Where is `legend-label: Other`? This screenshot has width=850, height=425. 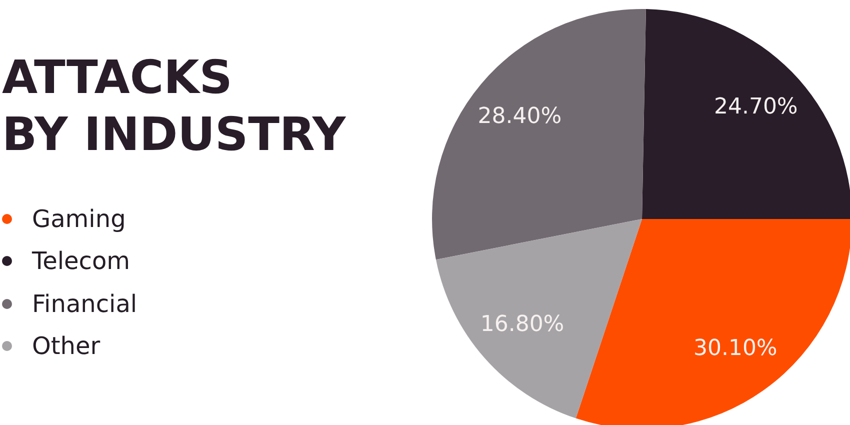 legend-label: Other is located at coordinates (66, 346).